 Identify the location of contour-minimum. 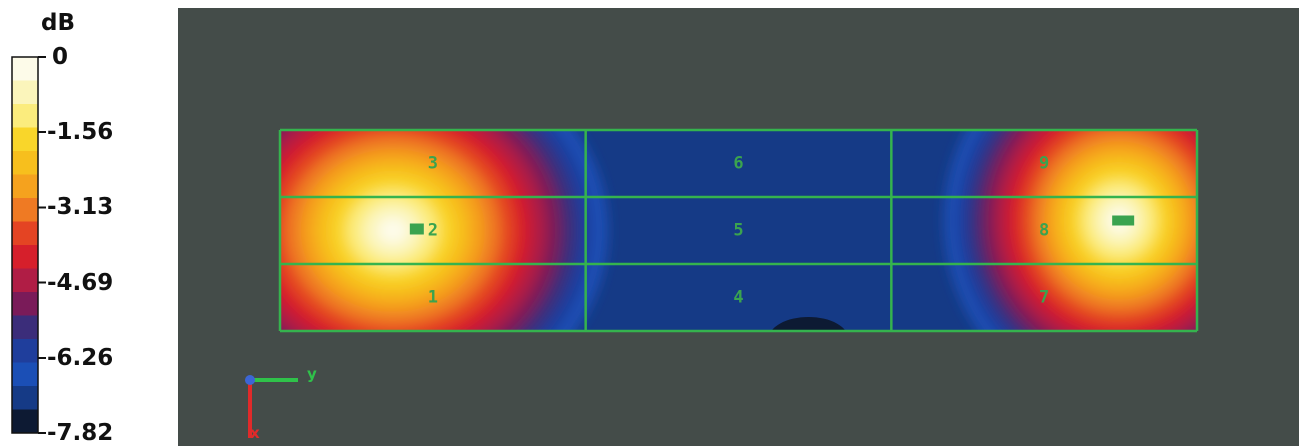
(808, 324).